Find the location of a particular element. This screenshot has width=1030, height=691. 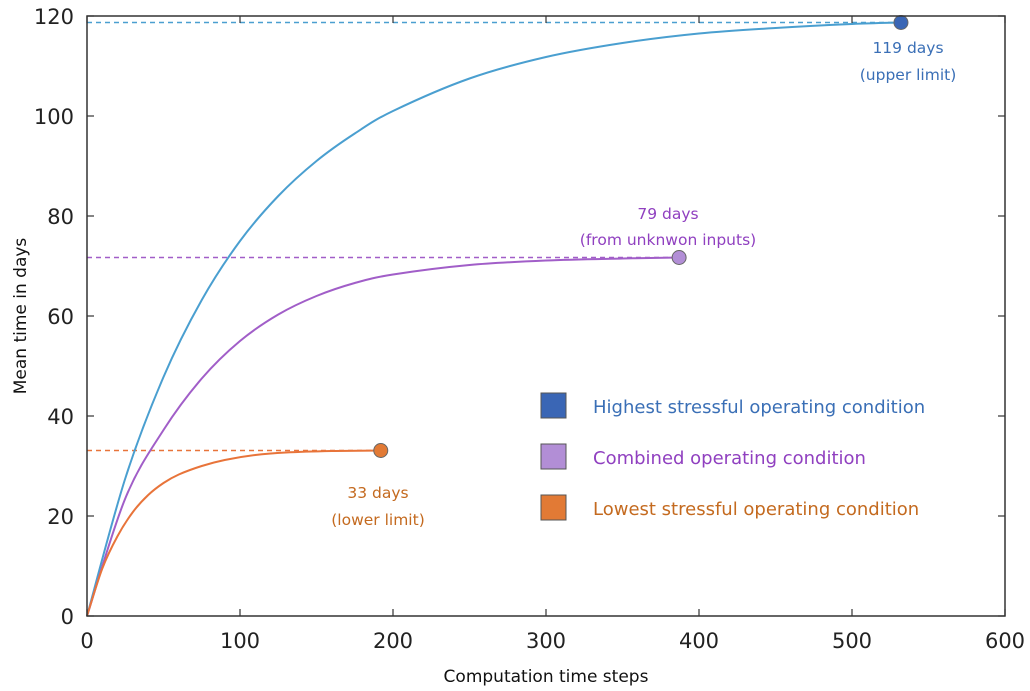

y-axis-label: Mean time in days is located at coordinates (21, 316).